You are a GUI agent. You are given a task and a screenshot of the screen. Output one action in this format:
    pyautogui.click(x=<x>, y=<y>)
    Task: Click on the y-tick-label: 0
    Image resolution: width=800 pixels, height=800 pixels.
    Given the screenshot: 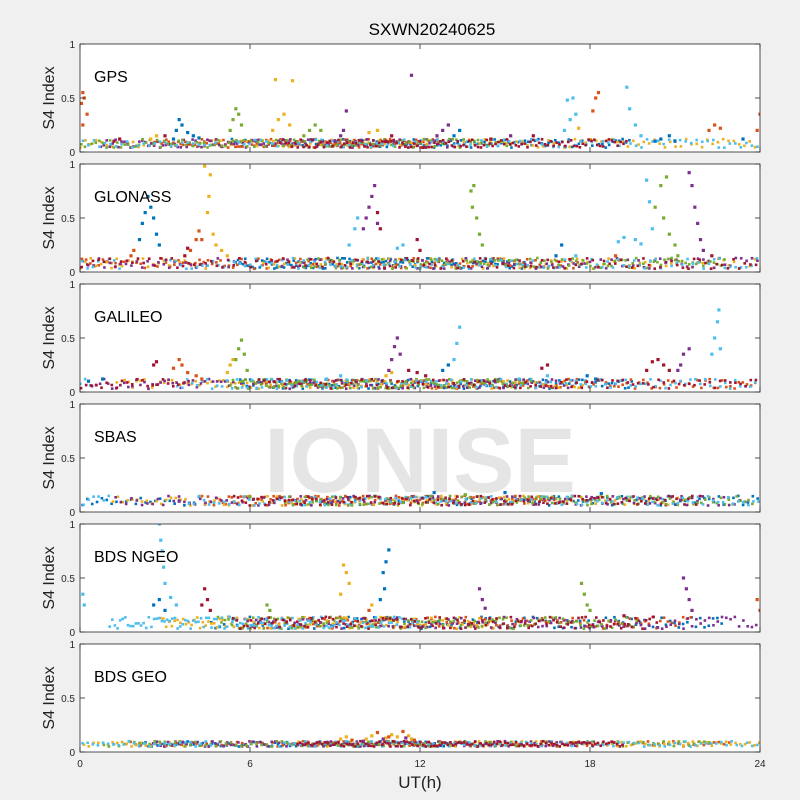 What is the action you would take?
    pyautogui.click(x=72, y=153)
    